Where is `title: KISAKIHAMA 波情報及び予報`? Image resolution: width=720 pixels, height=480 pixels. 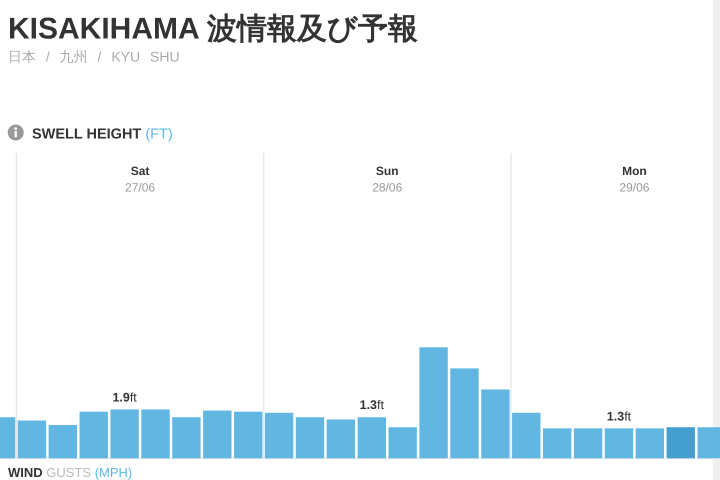 title: KISAKIHAMA 波情報及び予報 is located at coordinates (213, 29).